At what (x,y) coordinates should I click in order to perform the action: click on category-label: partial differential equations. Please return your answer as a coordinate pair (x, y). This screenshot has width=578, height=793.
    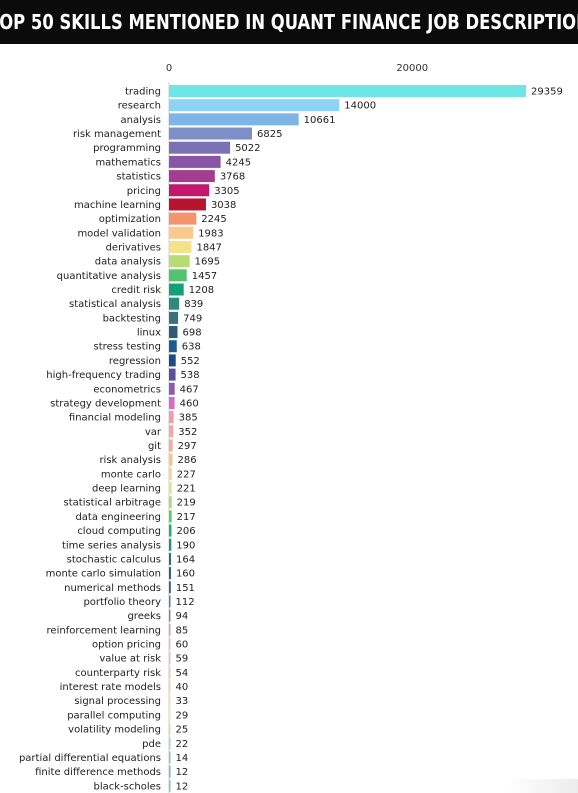
    Looking at the image, I should click on (90, 758).